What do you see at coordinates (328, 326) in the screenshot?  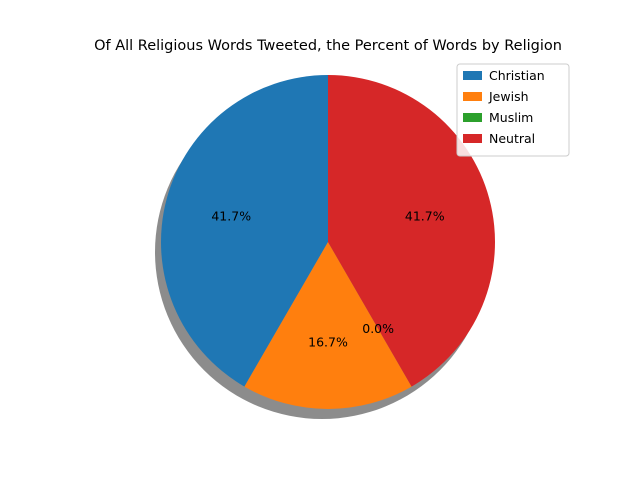 I see `pie-slice-jewish` at bounding box center [328, 326].